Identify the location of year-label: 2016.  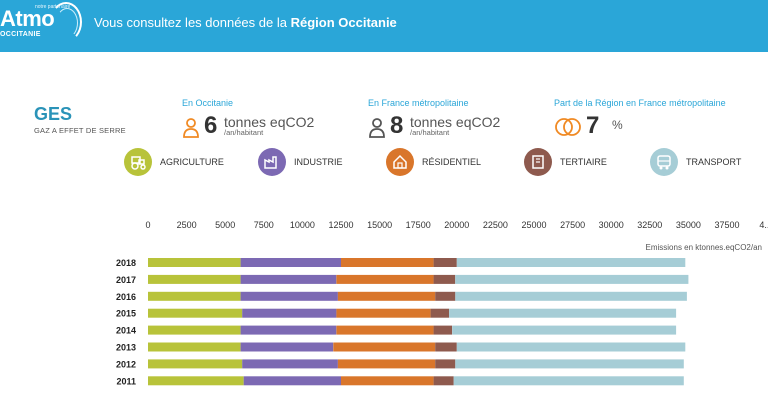
(126, 297).